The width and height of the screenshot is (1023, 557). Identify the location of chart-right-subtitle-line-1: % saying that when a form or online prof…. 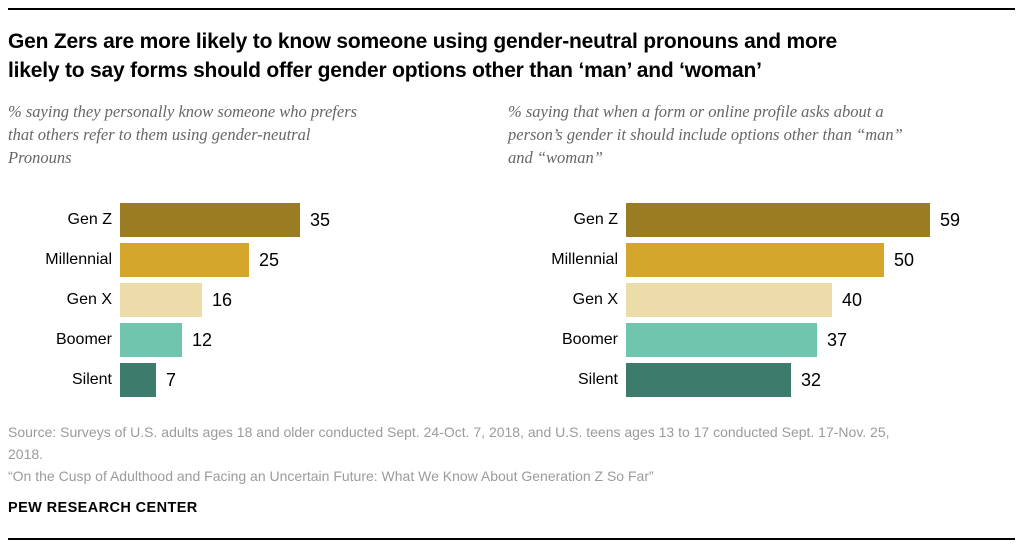
(696, 111).